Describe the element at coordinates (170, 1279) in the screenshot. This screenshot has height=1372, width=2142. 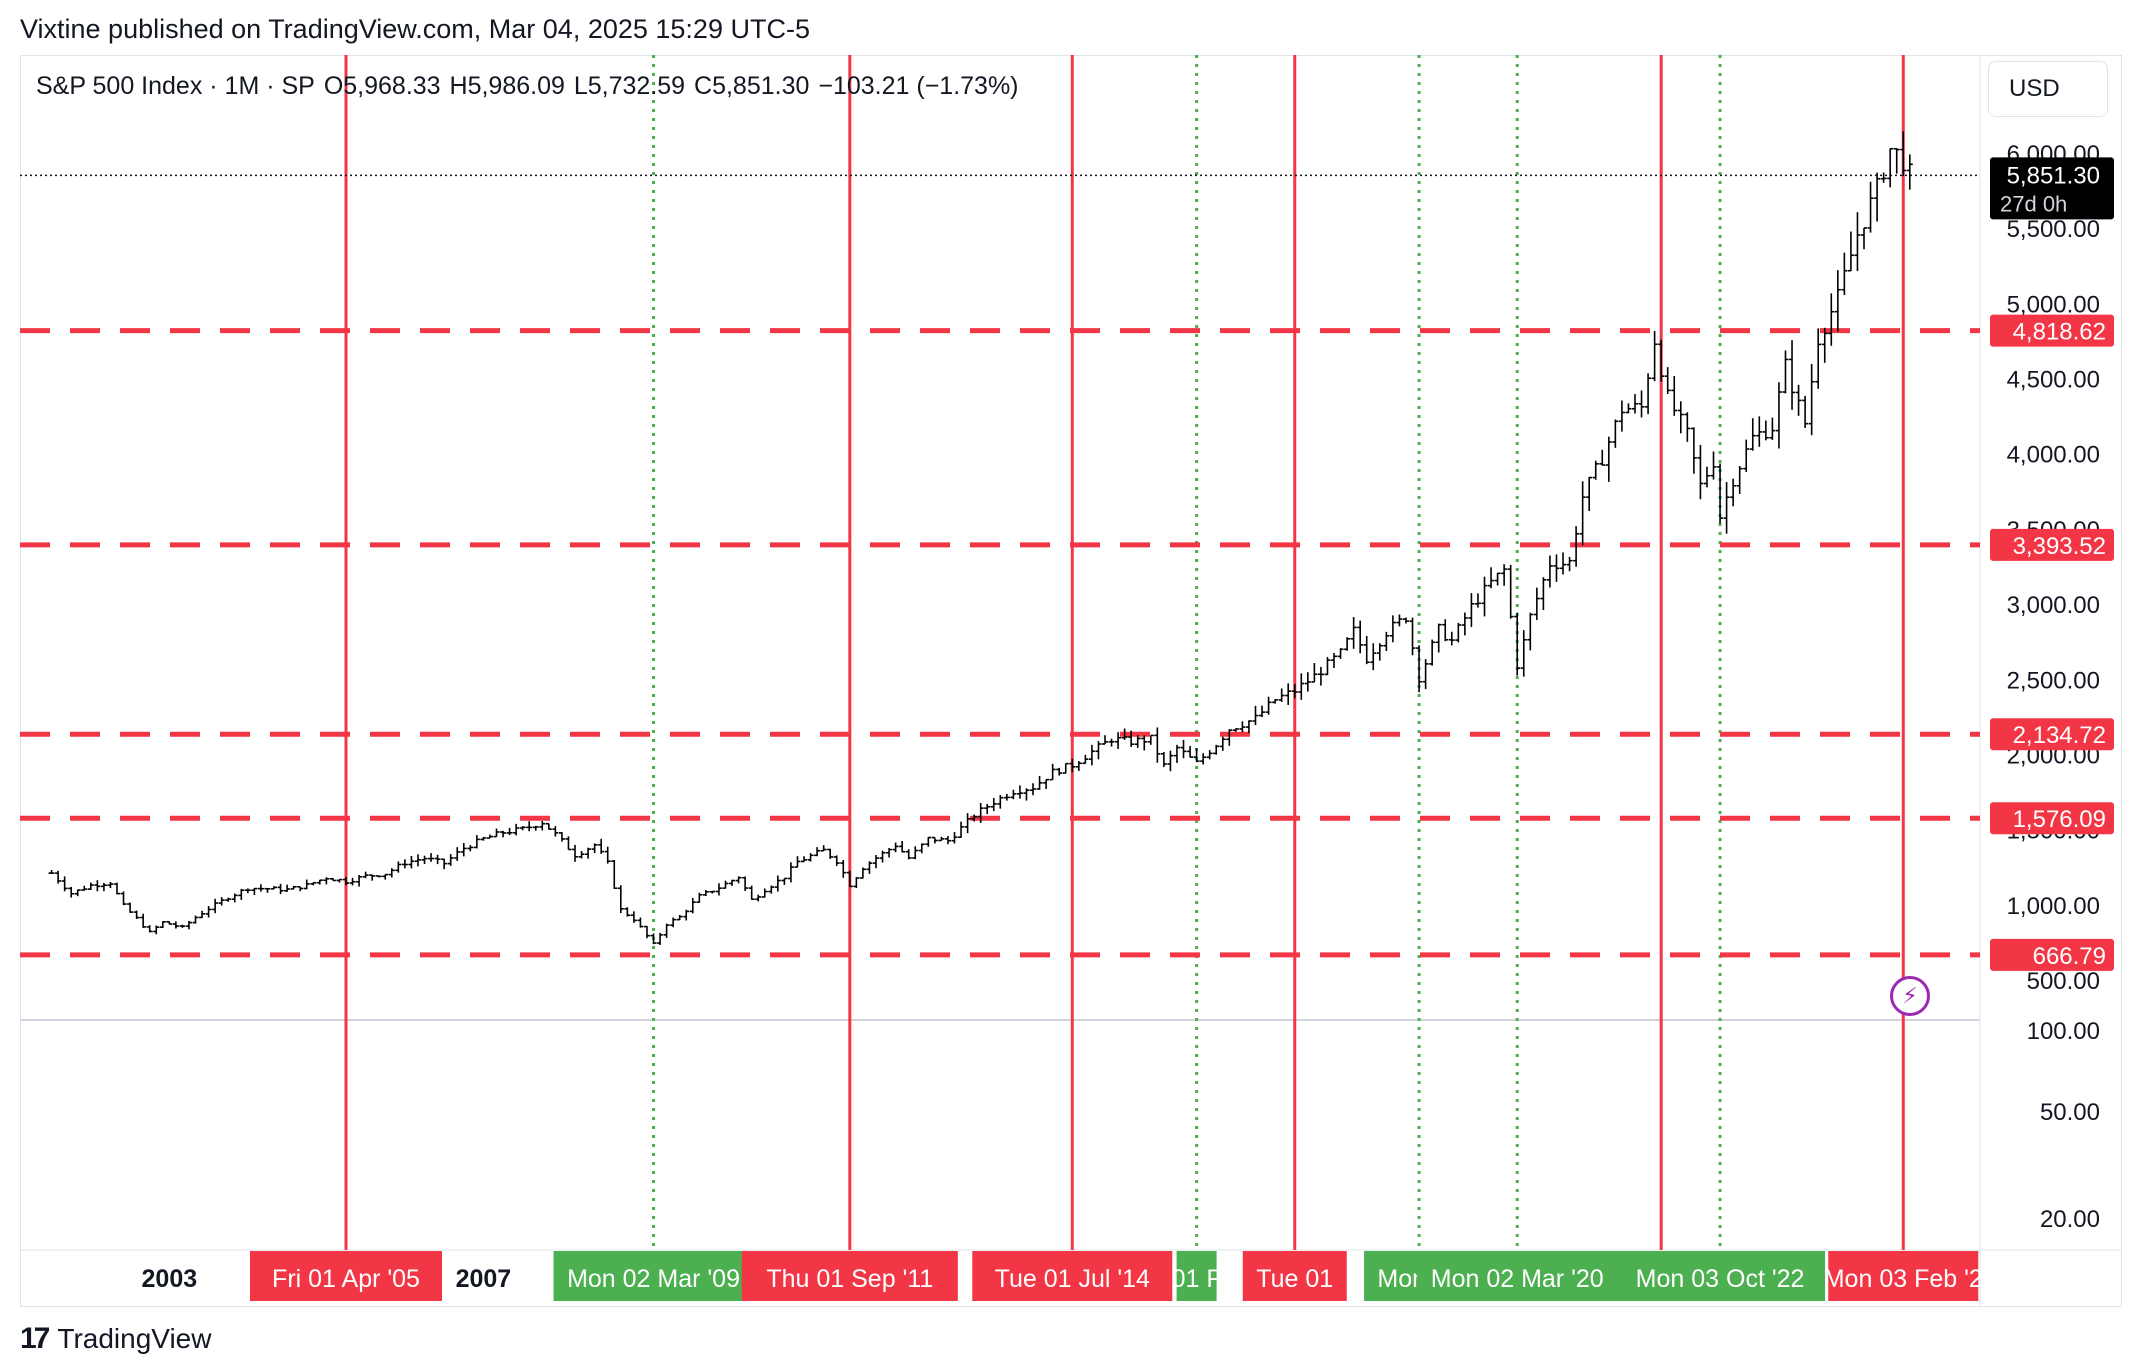
I see `x-tick-label: 2003` at that location.